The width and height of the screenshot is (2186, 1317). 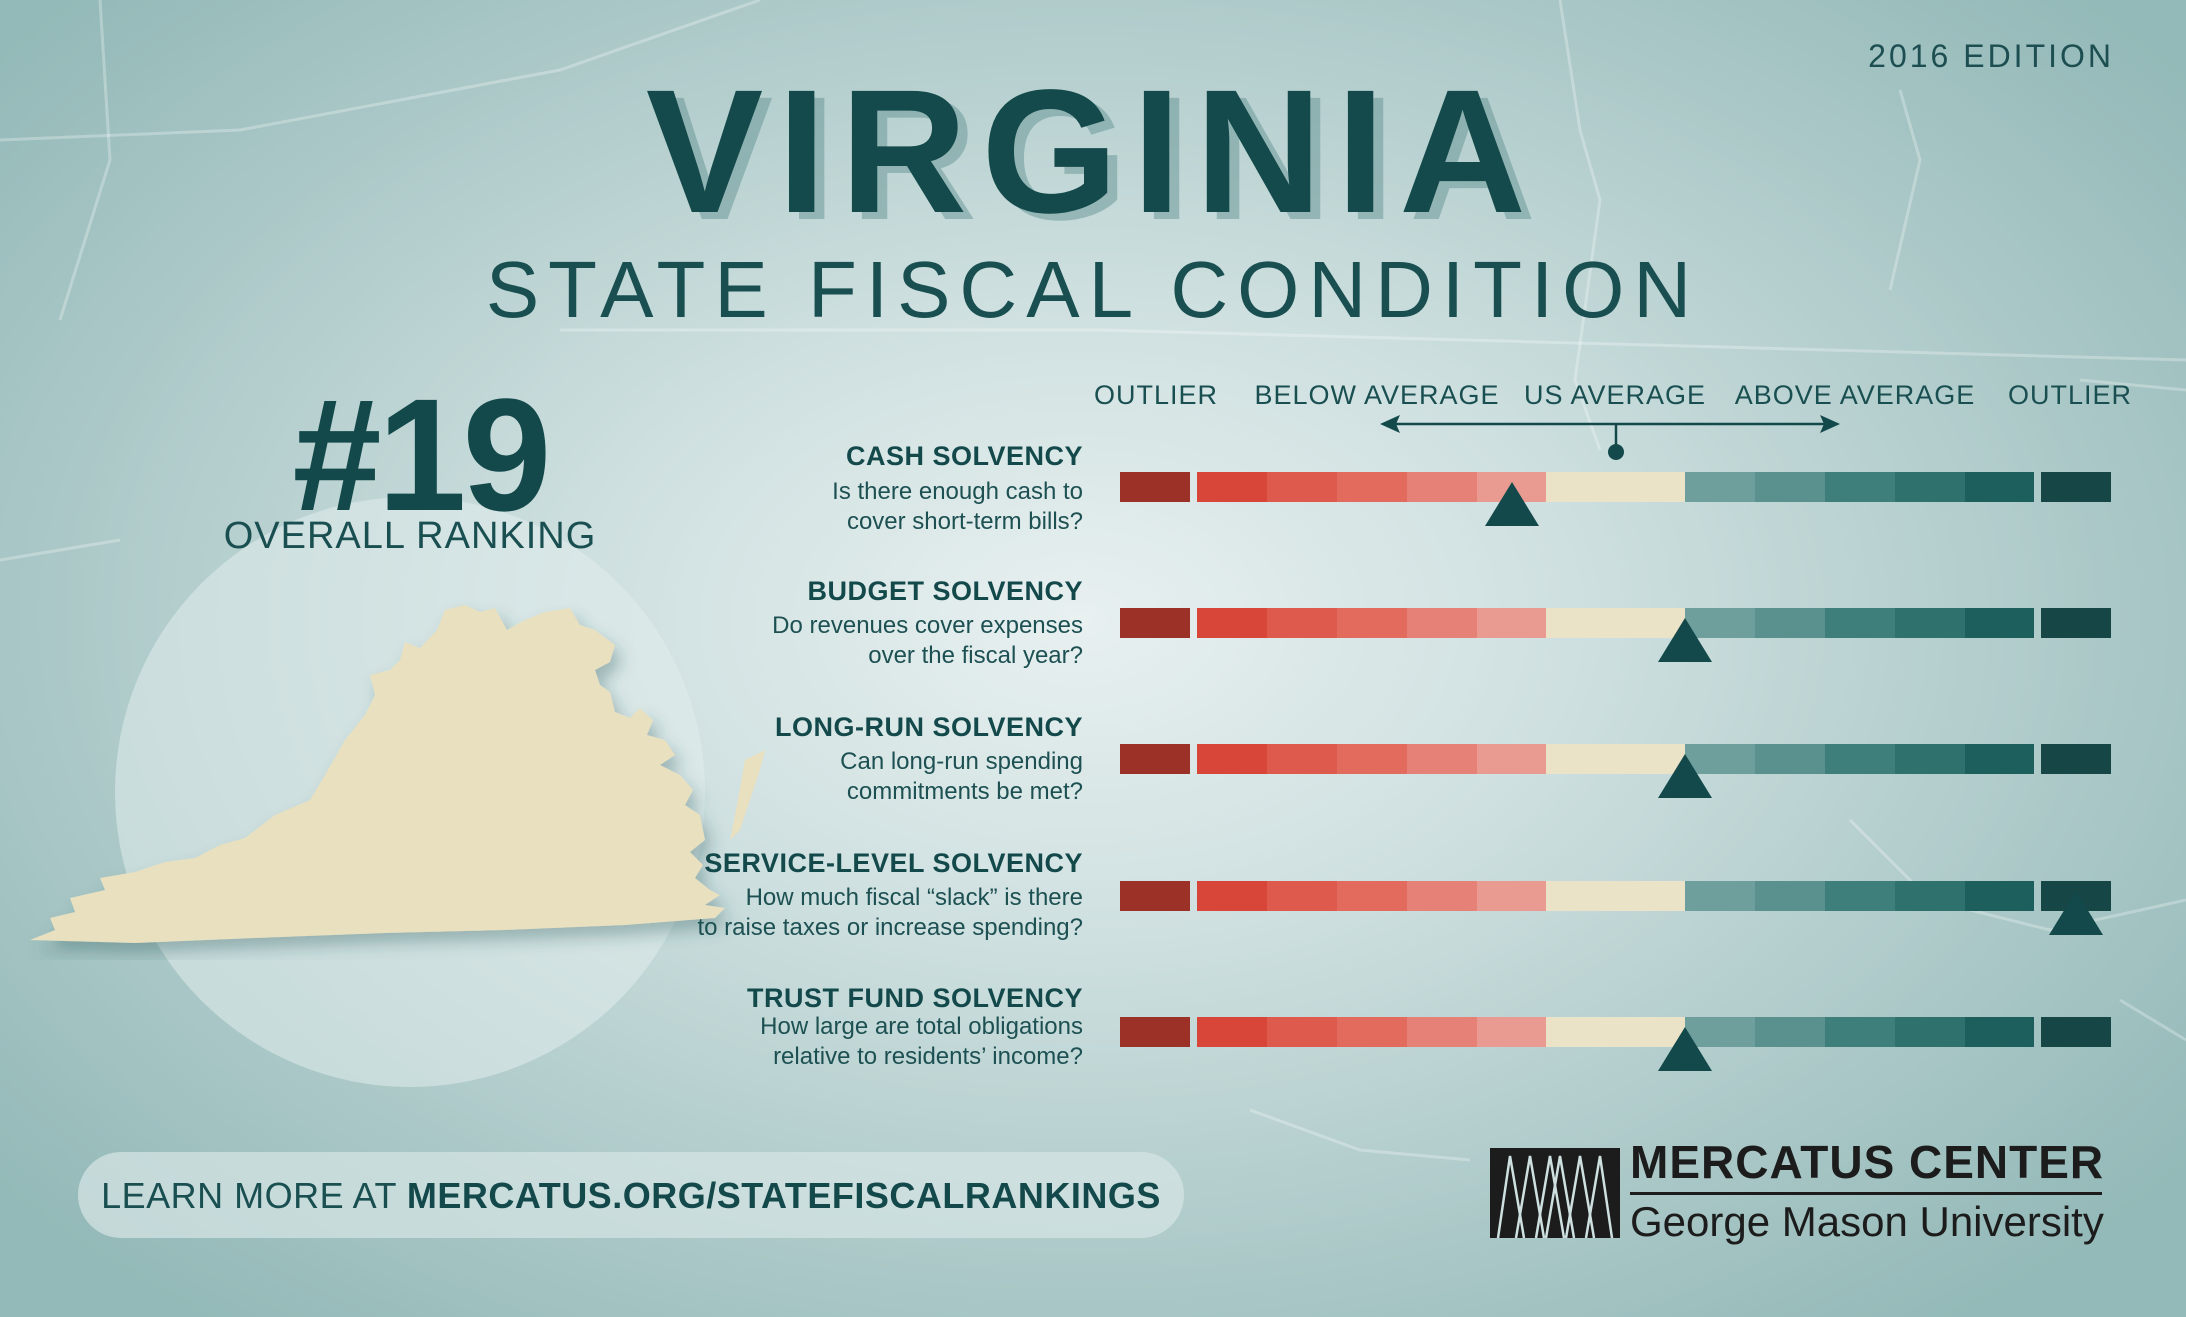 What do you see at coordinates (254, 1195) in the screenshot?
I see `learn-more-prefix: LEARN MORE AT` at bounding box center [254, 1195].